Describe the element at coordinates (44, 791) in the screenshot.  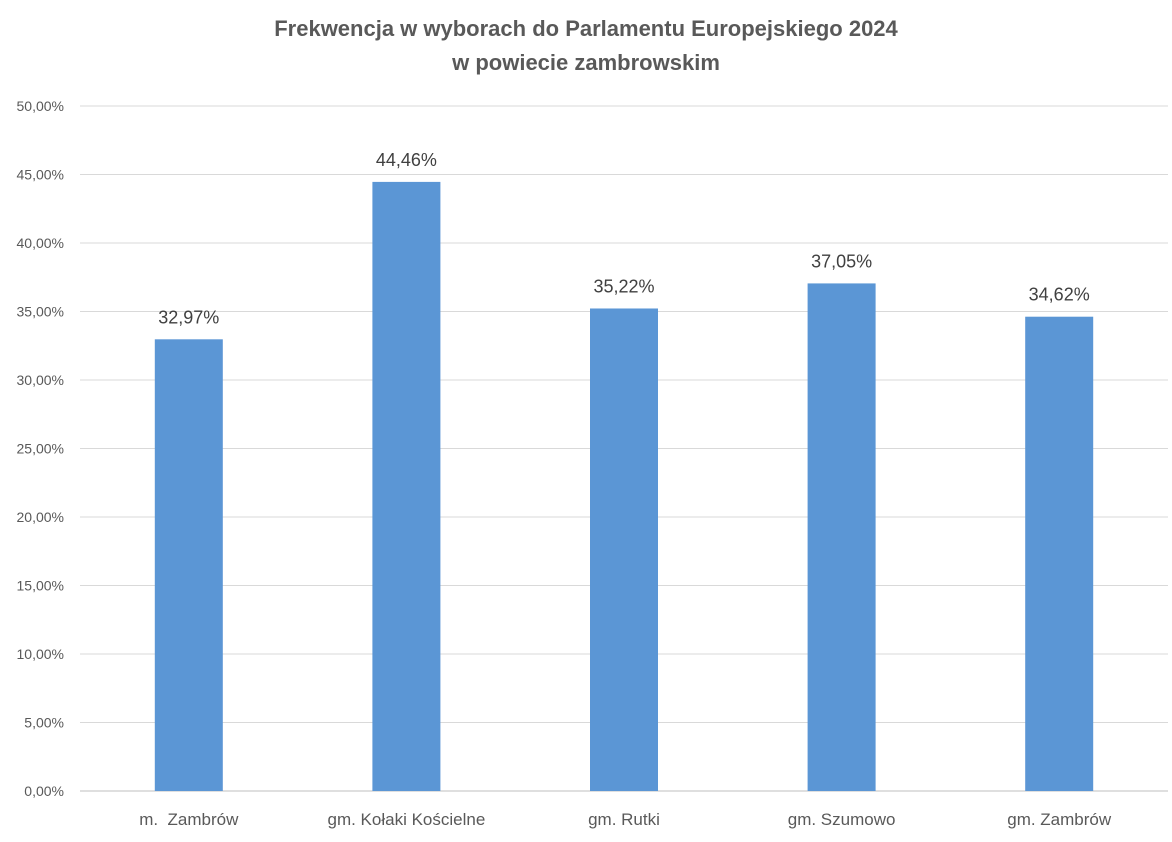
I see `y-tick-label: 0,00%` at that location.